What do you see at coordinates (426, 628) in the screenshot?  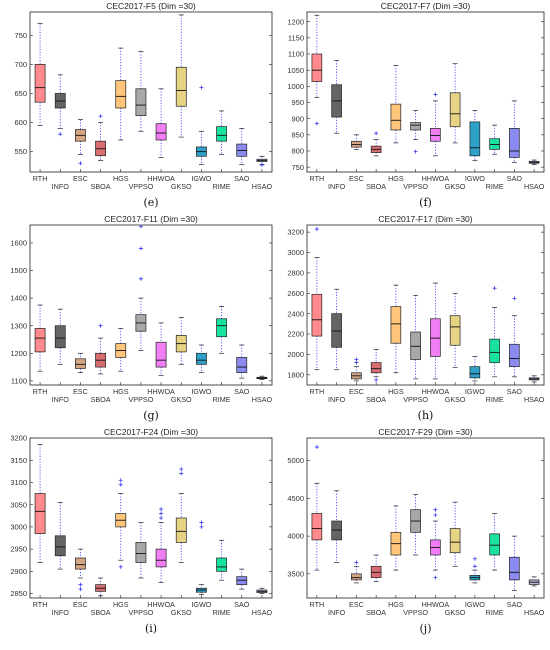 I see `panel-caption: (j)` at bounding box center [426, 628].